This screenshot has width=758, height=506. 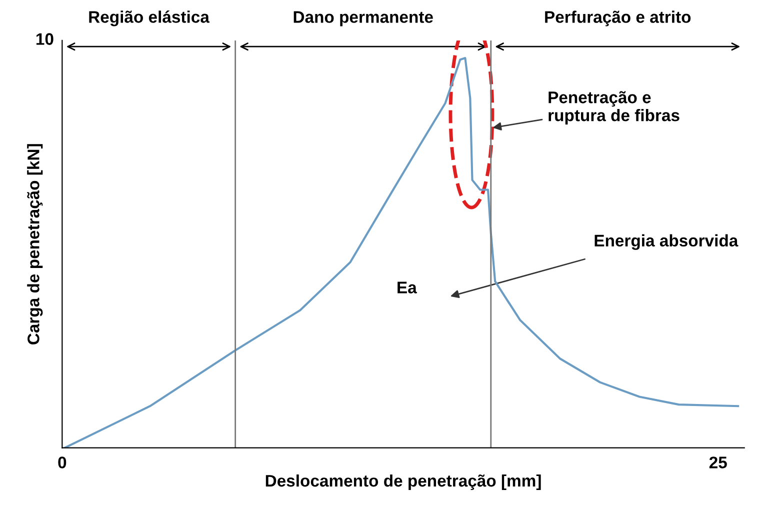 I want to click on x-axis-title: Deslocamento de penetração [mm], so click(x=403, y=482).